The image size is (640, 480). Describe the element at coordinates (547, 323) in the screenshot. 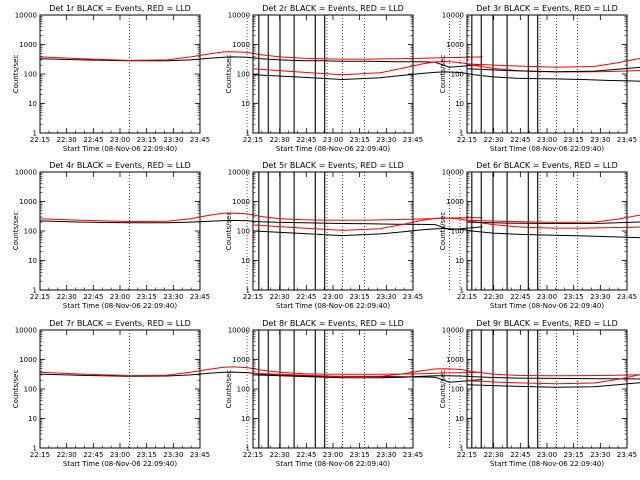

I see `panel-title: Det 9r BLACK = Events, RED = LLD` at that location.